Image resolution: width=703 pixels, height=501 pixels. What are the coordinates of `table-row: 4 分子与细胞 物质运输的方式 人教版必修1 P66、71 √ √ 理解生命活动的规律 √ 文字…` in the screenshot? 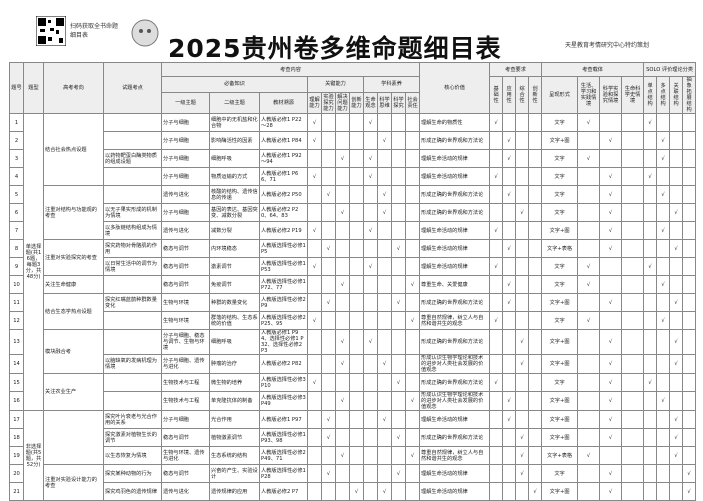 It's located at (353, 176).